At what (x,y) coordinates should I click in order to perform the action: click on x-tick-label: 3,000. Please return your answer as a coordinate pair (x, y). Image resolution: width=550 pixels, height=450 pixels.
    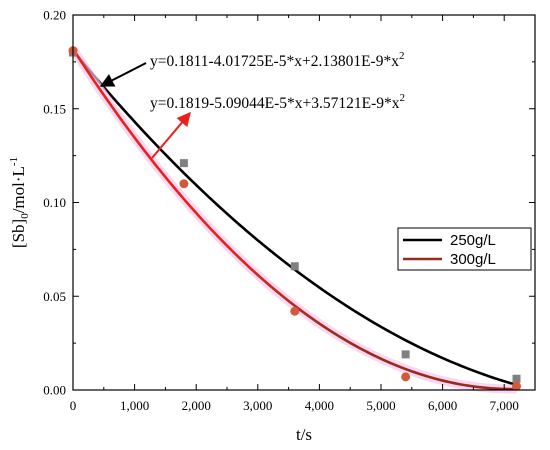
    Looking at the image, I should click on (257, 405).